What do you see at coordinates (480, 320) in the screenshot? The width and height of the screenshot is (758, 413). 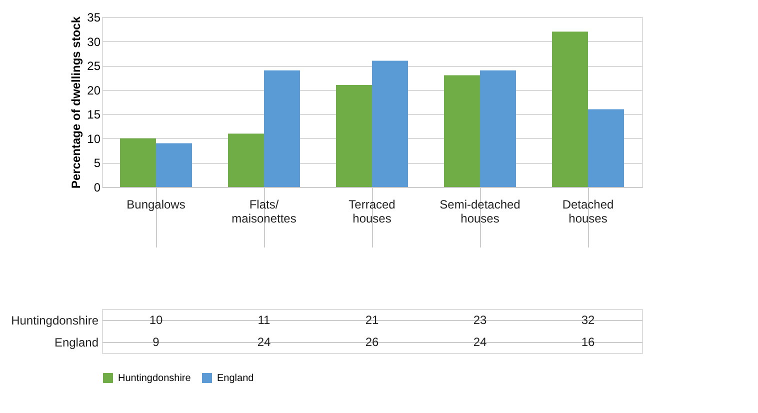 I see `data-label: 23` at bounding box center [480, 320].